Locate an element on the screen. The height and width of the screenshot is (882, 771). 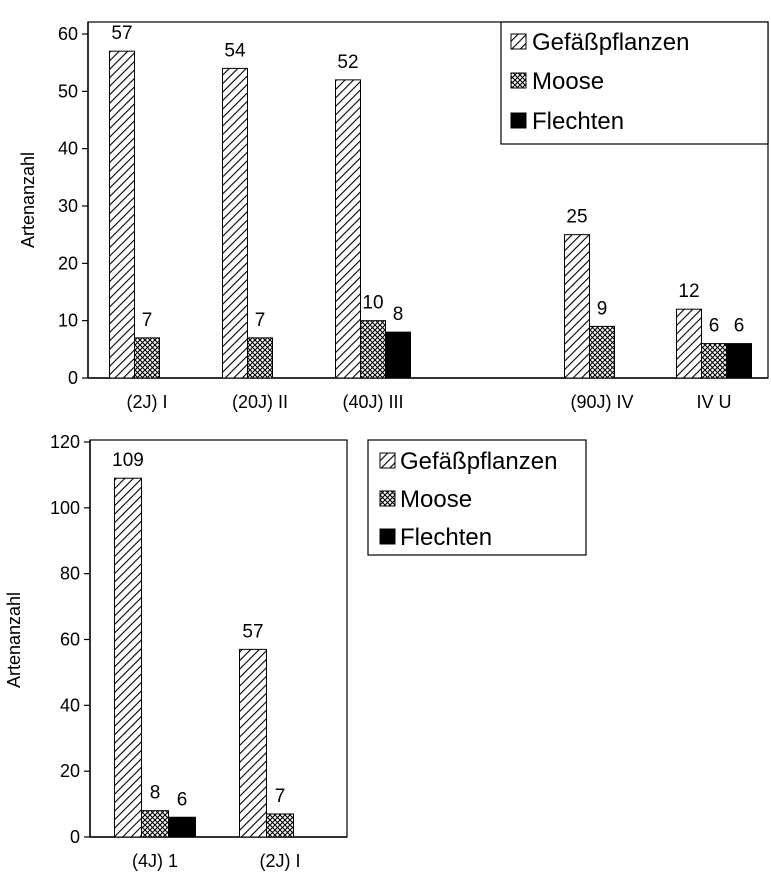
chart-2-y-tick-label: 80 is located at coordinates (70, 574).